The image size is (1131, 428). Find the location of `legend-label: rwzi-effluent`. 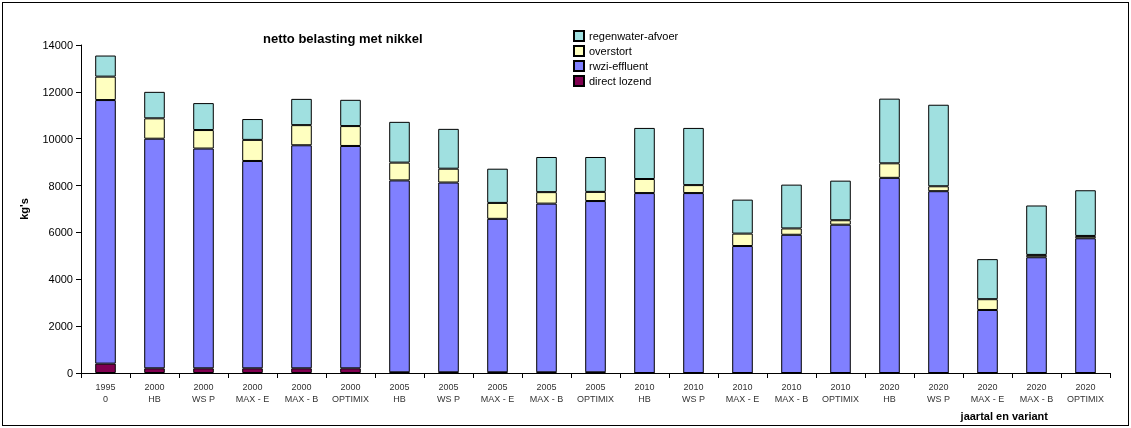

legend-label: rwzi-effluent is located at coordinates (619, 66).